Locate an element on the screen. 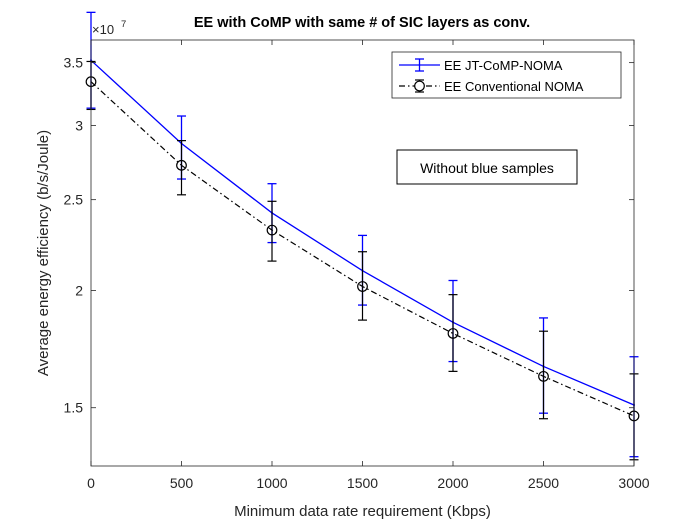 This screenshot has height=525, width=700. x-tick-label: 2500 is located at coordinates (543, 483).